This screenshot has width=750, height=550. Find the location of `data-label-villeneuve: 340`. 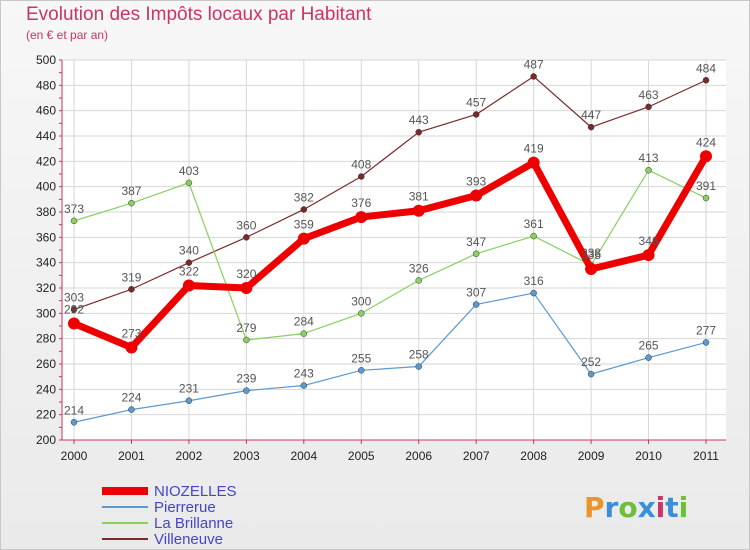

data-label-villeneuve: 340 is located at coordinates (189, 251).